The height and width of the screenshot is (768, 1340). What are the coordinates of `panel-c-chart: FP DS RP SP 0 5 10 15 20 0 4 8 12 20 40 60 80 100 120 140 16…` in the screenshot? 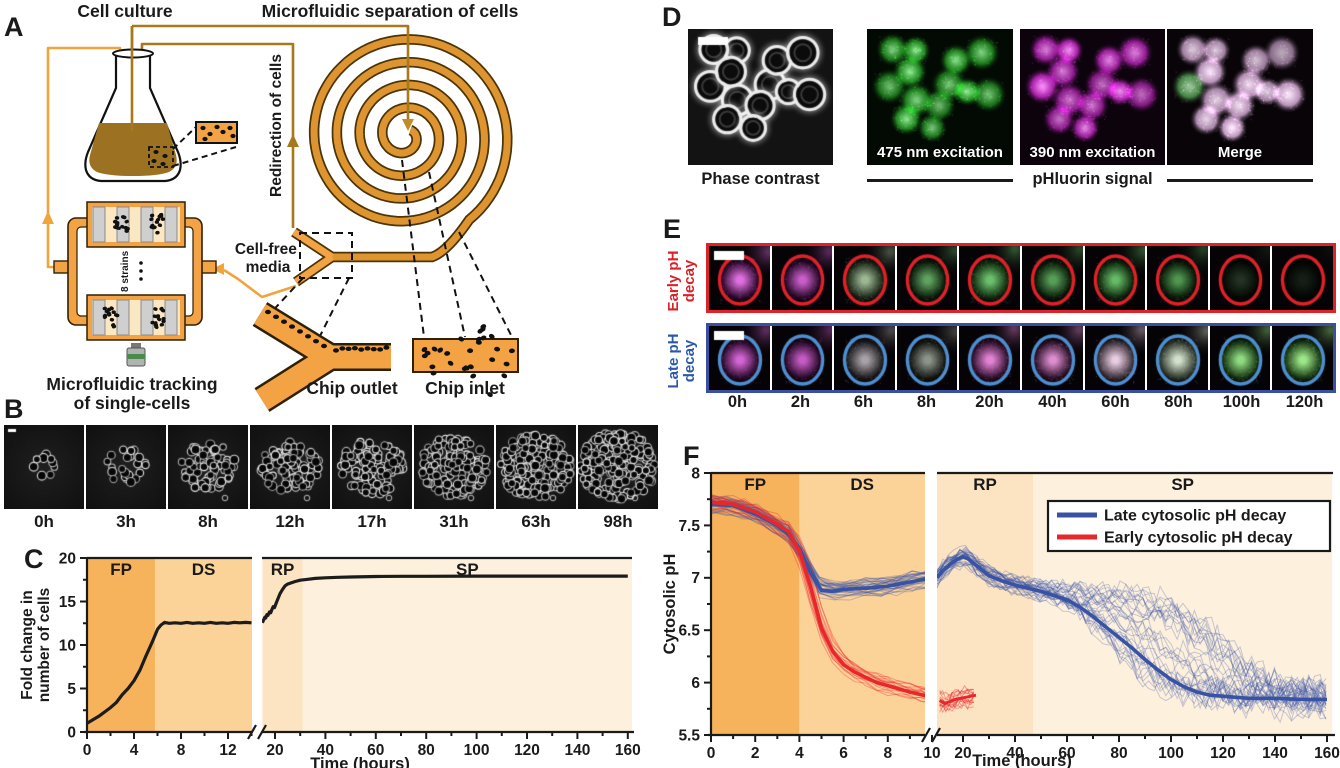 It's located at (330, 659).